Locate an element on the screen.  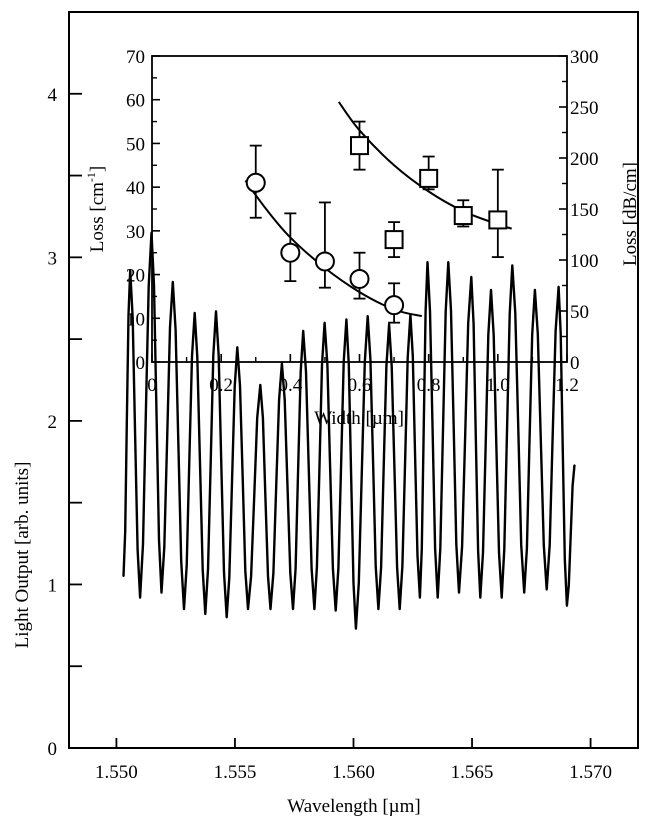
inset-left-y-axis-label: Loss [cm-1] is located at coordinates (96, 209).